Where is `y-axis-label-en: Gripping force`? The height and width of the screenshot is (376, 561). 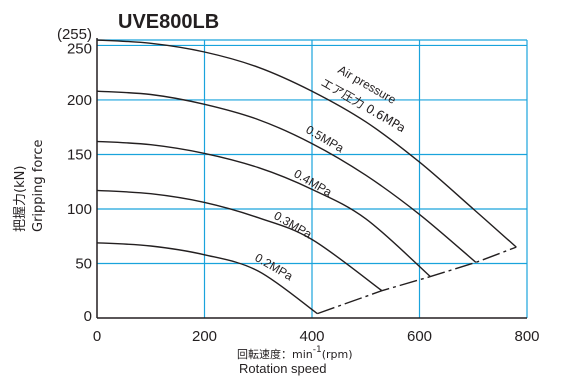 y-axis-label-en: Gripping force is located at coordinates (38, 185).